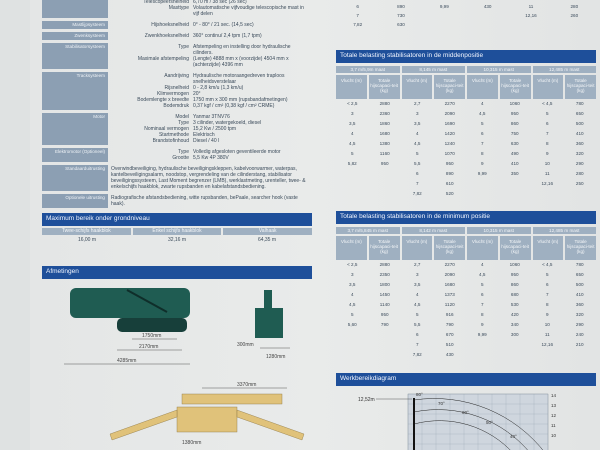  I want to click on table-cell: 2,7, so click(417, 264).